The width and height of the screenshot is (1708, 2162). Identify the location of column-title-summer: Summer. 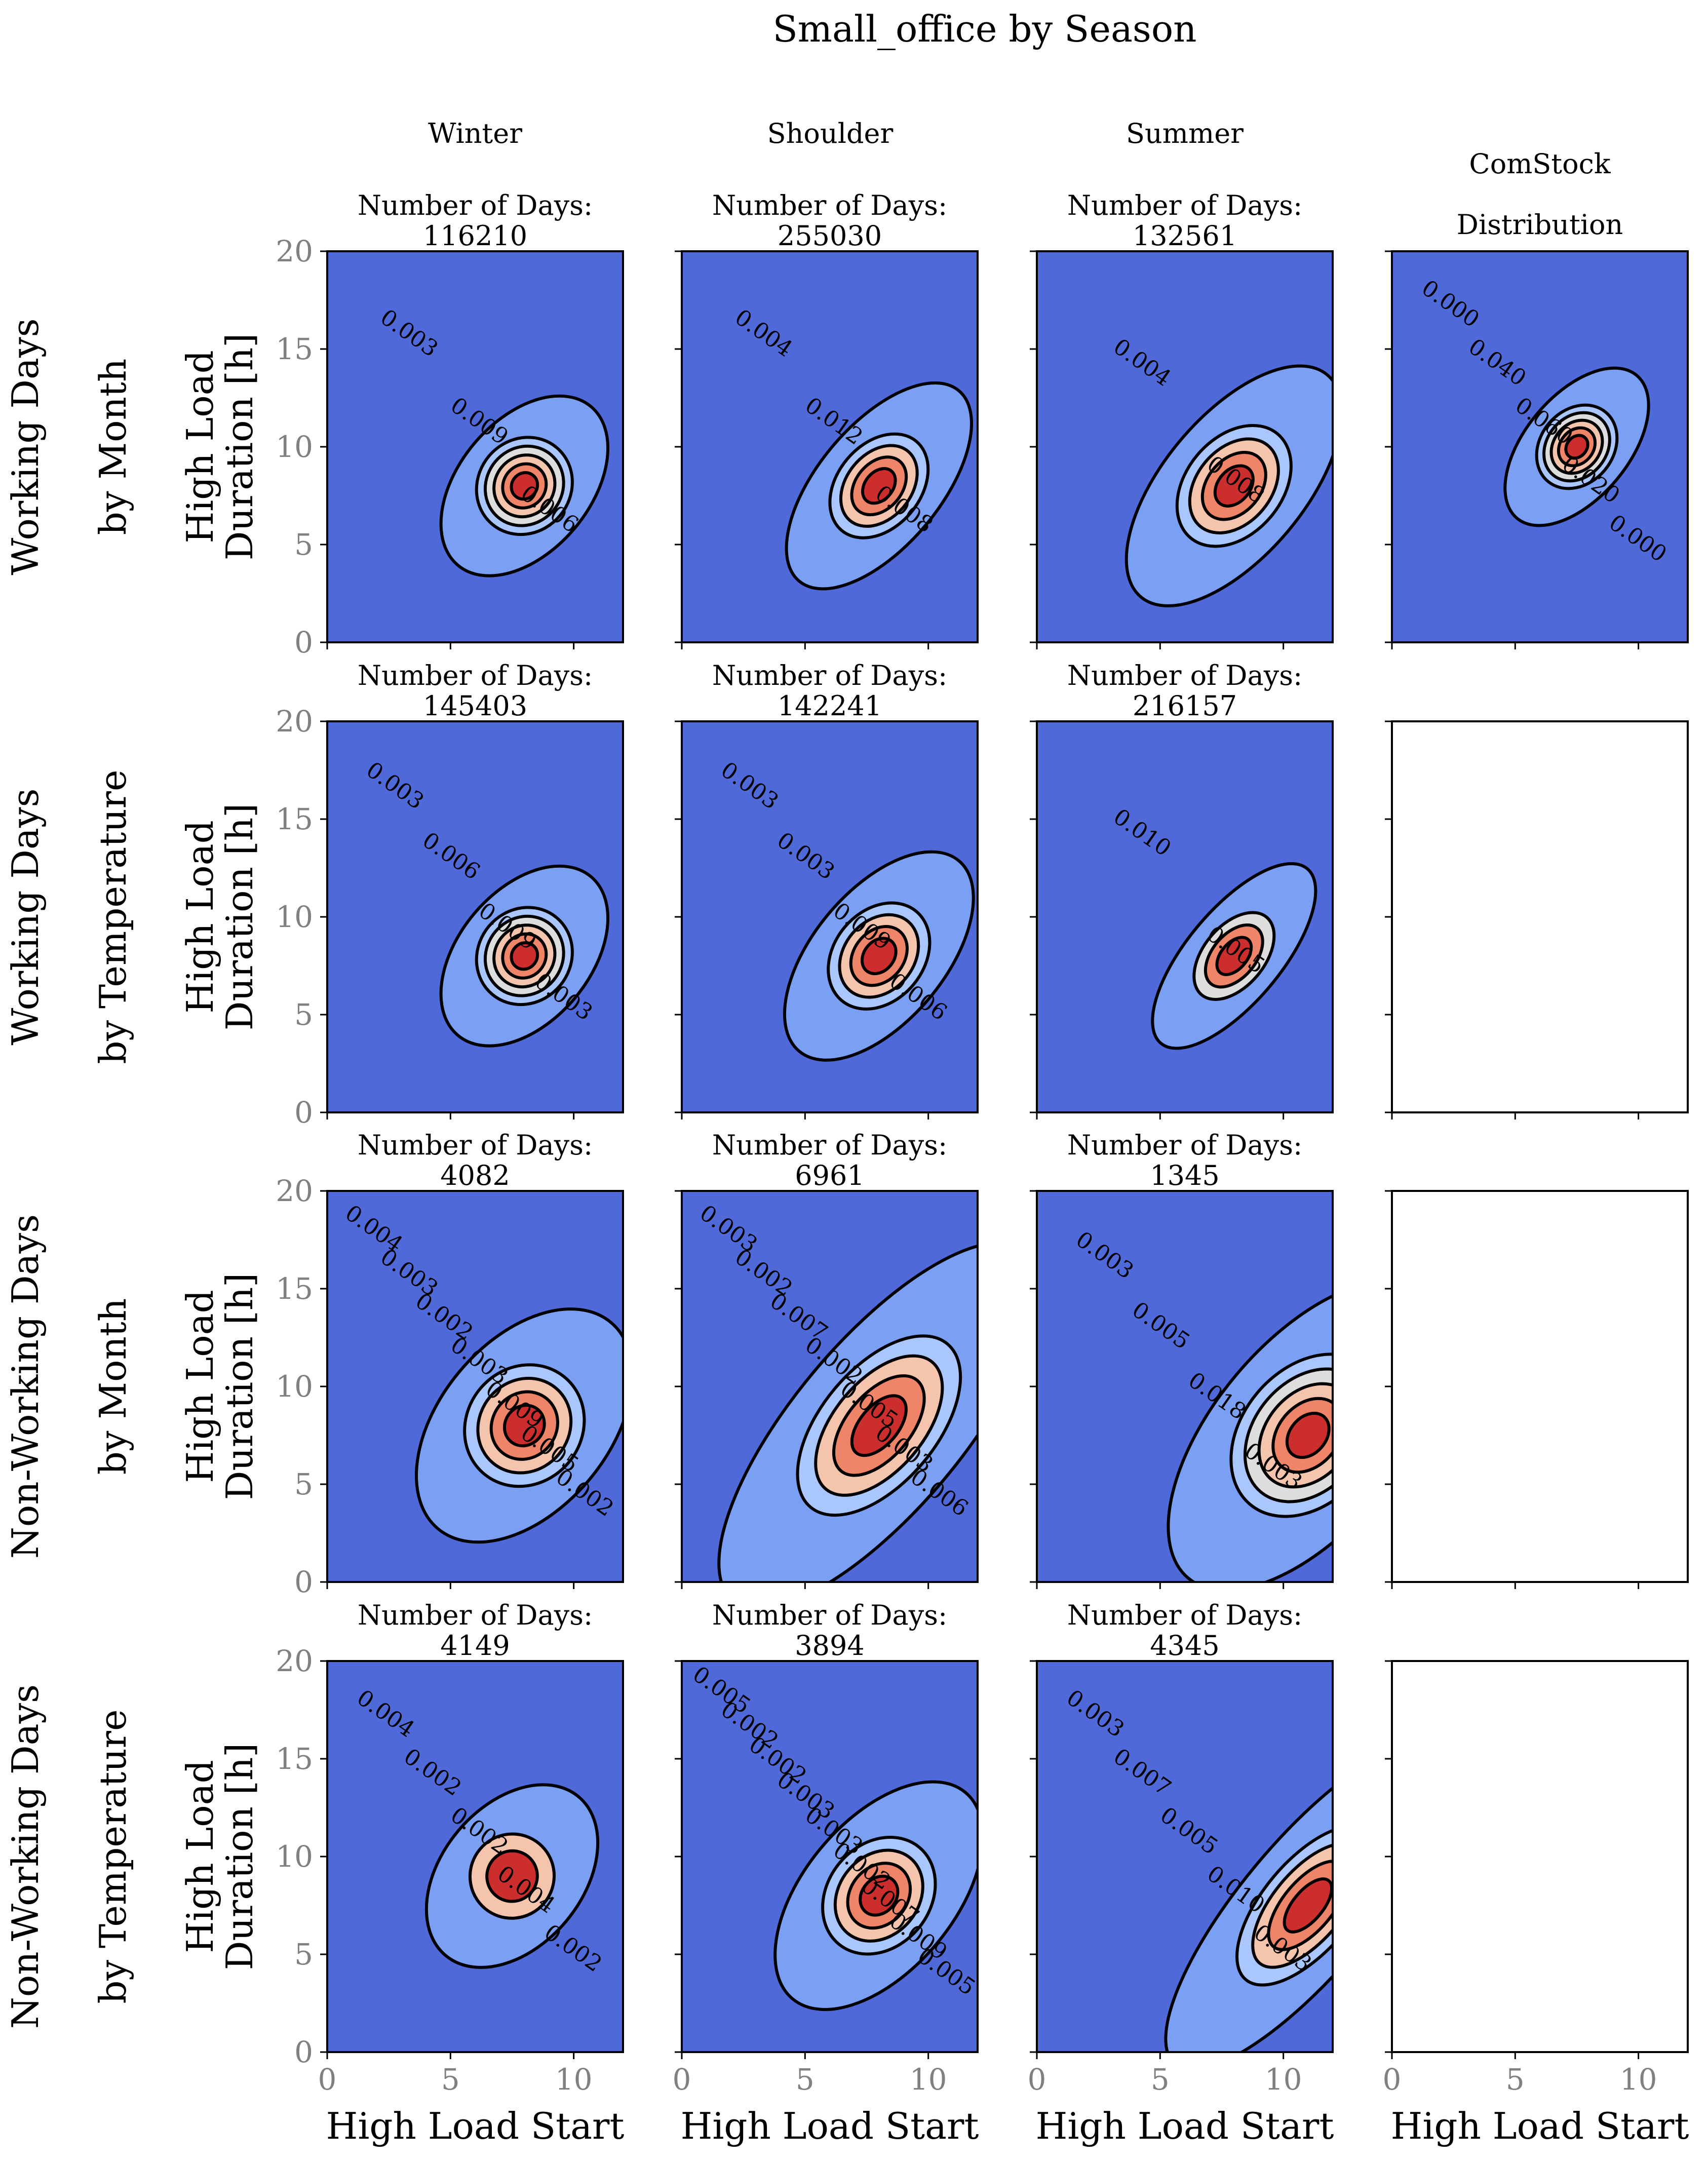
(1185, 133).